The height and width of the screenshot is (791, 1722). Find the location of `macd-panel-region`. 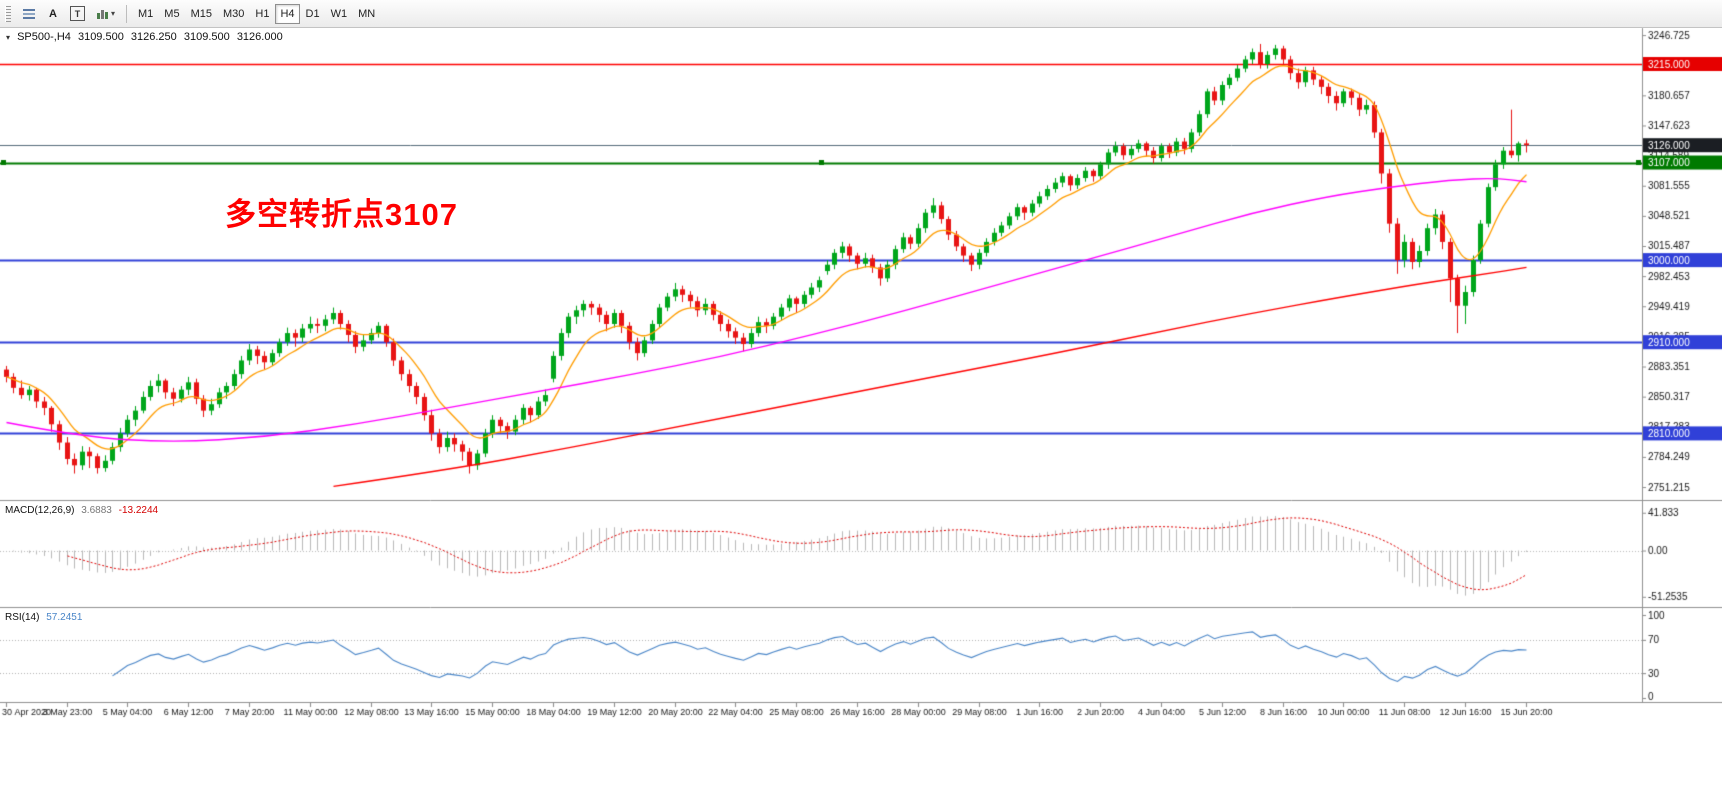

macd-panel-region is located at coordinates (821, 555).